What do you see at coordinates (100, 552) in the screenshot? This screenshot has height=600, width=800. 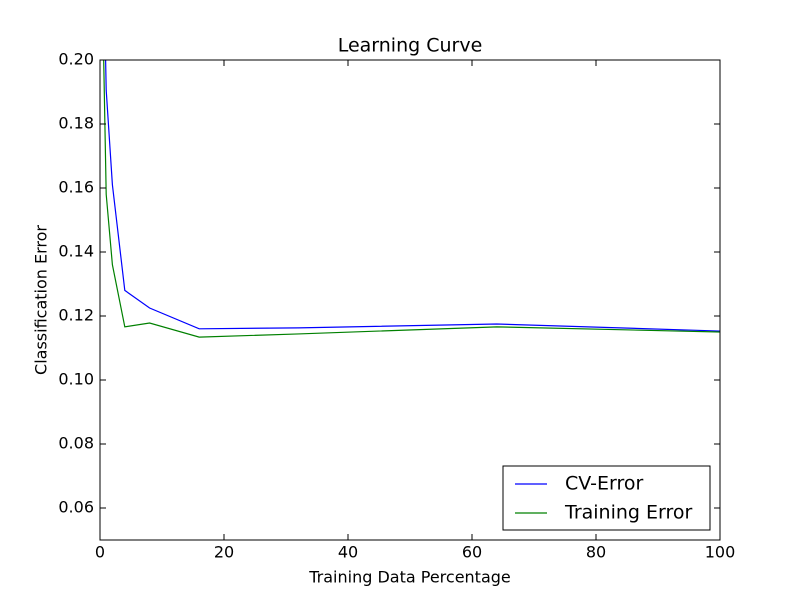 I see `x-tick-label: 0` at bounding box center [100, 552].